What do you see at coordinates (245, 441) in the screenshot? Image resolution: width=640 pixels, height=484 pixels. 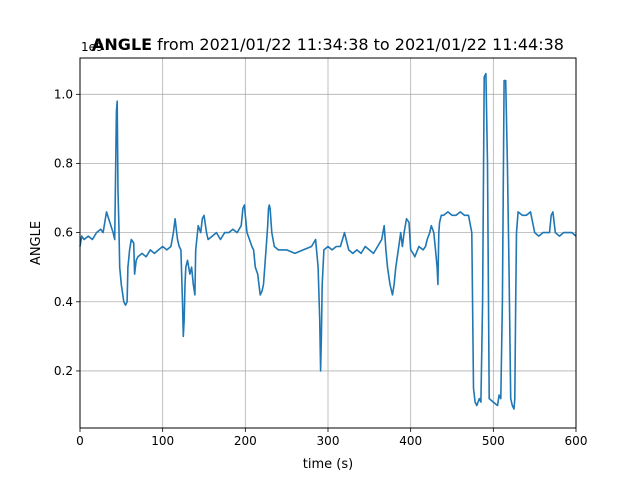 I see `x-tick-label: 200` at bounding box center [245, 441].